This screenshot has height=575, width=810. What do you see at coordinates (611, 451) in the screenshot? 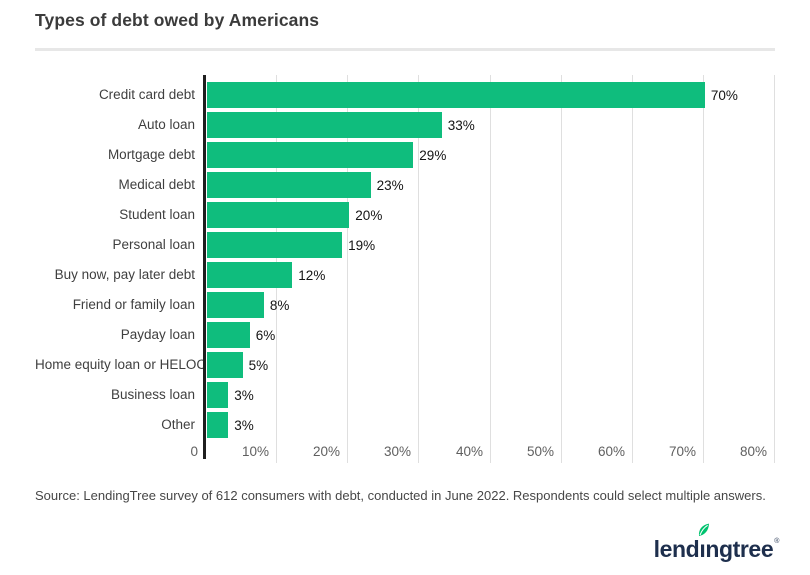
I see `x-tick-label: 60%` at bounding box center [611, 451].